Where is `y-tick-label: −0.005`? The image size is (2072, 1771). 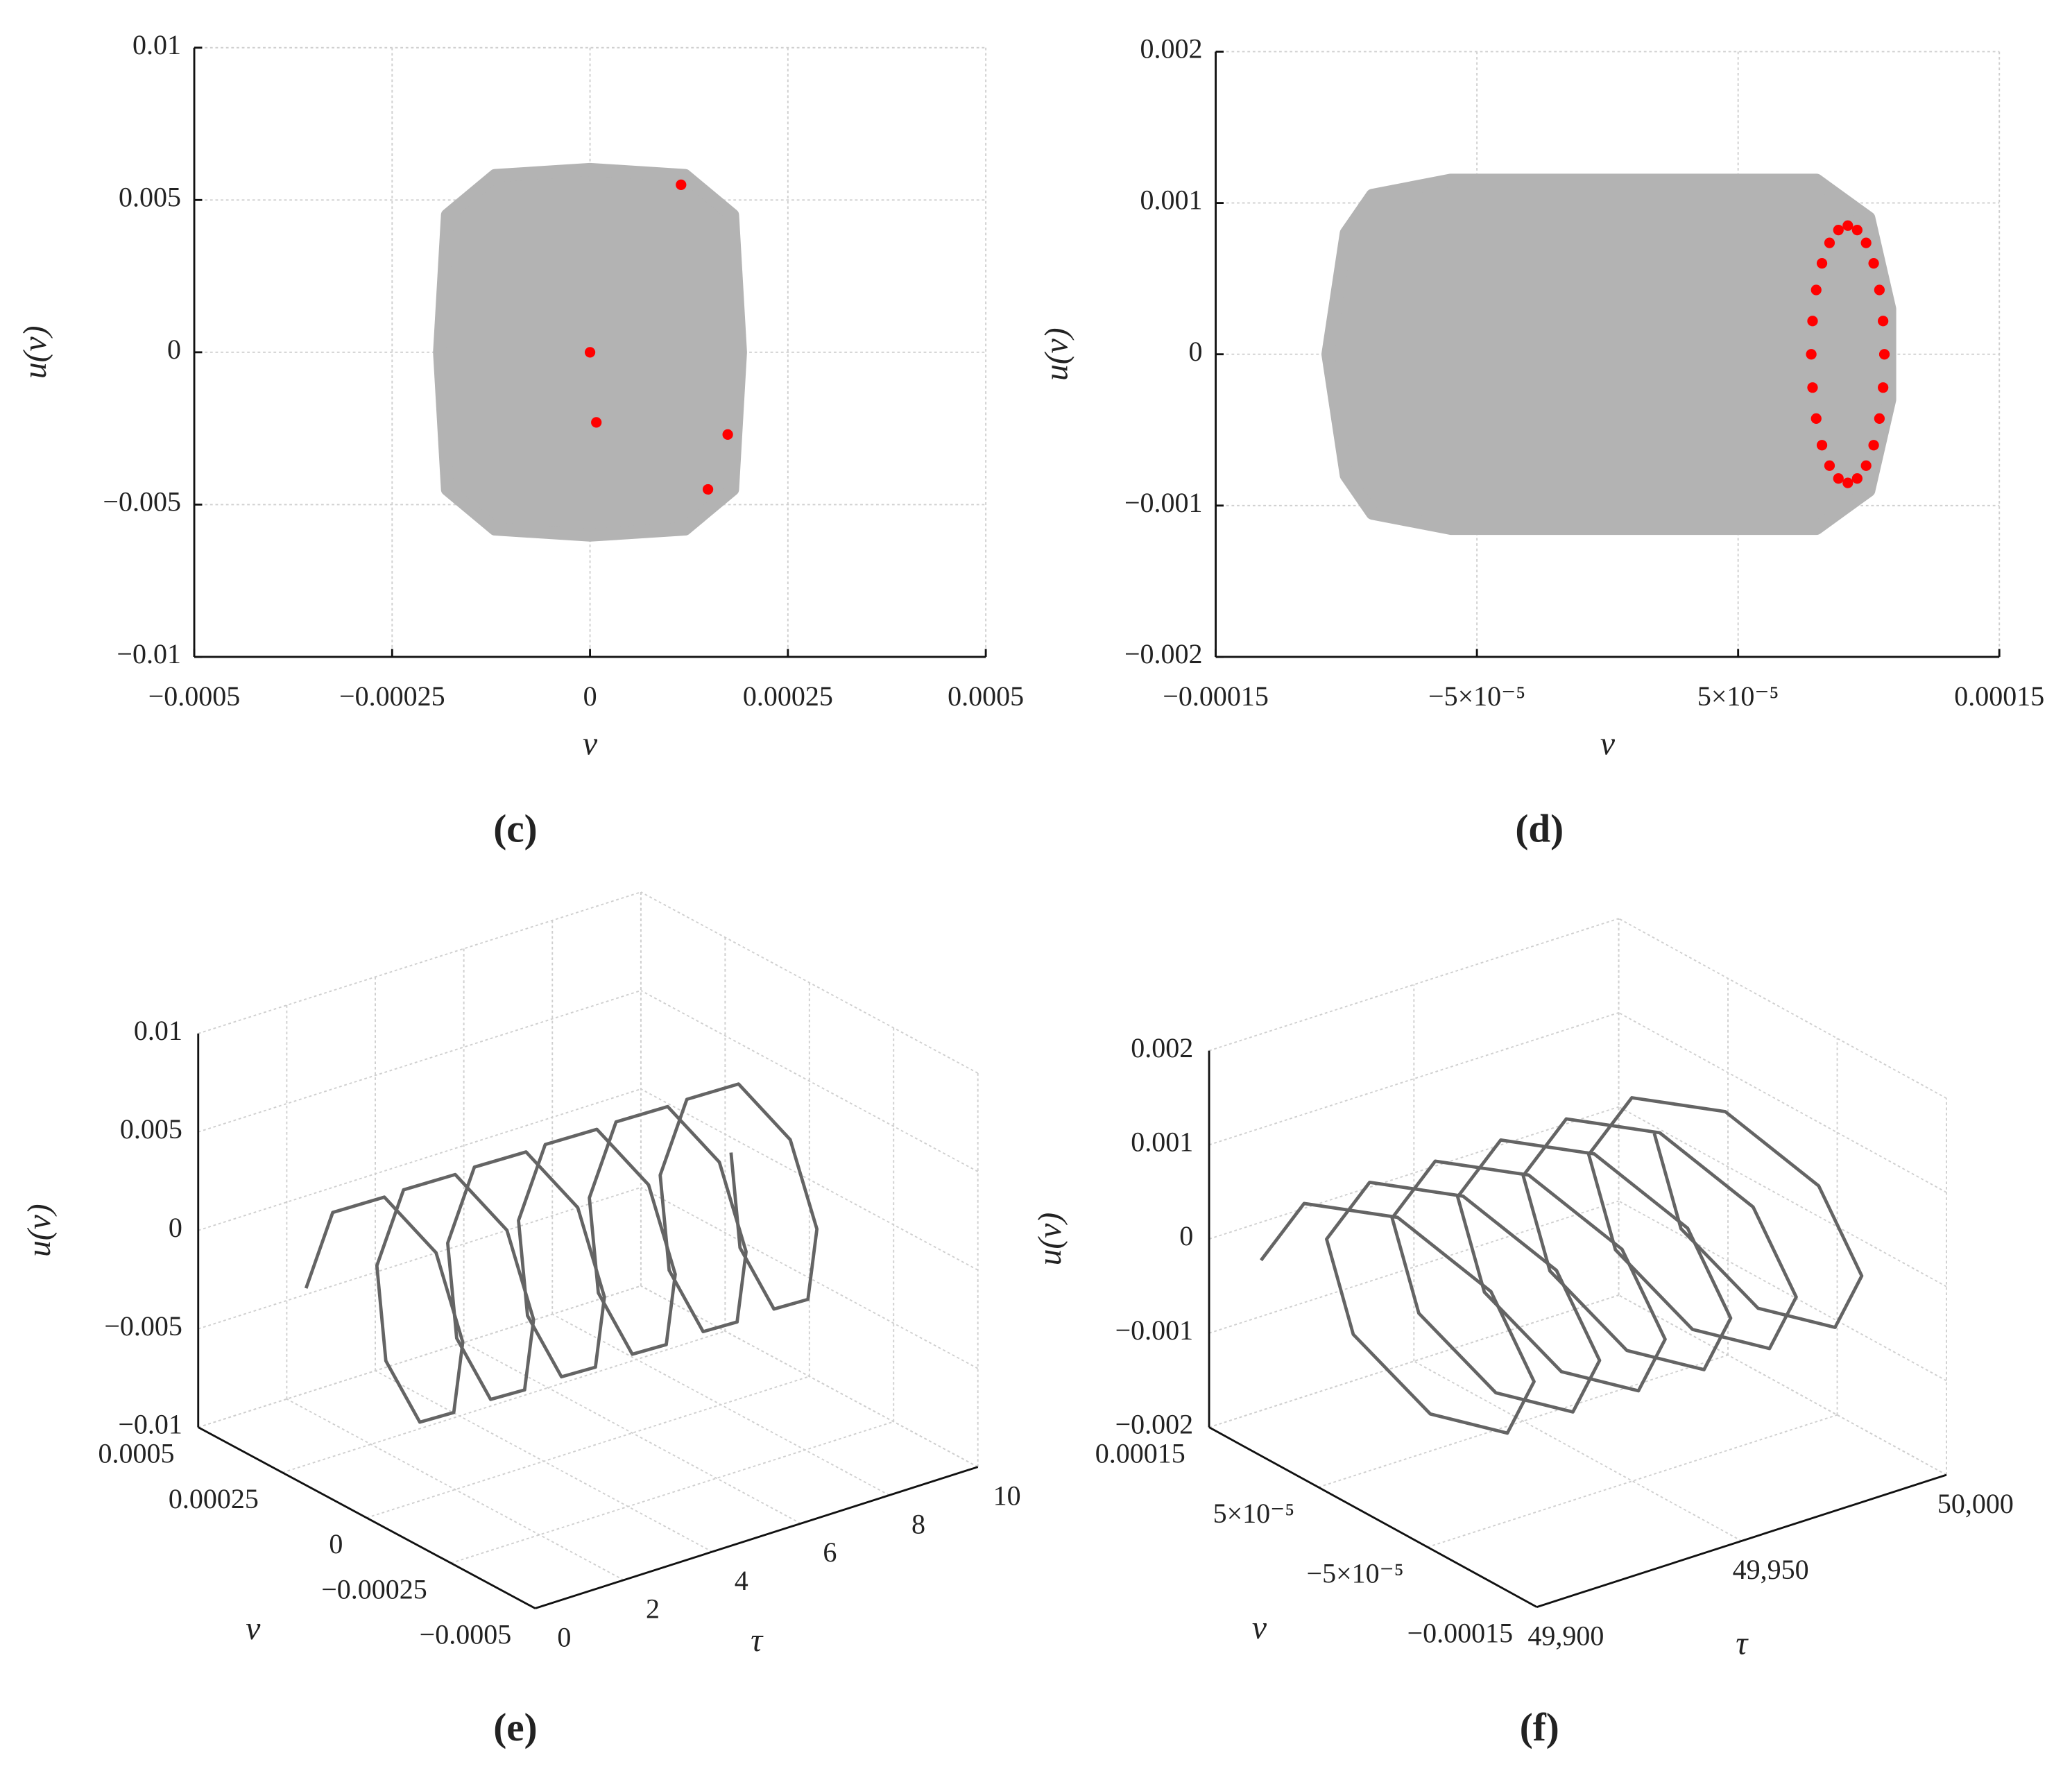 y-tick-label: −0.005 is located at coordinates (142, 501).